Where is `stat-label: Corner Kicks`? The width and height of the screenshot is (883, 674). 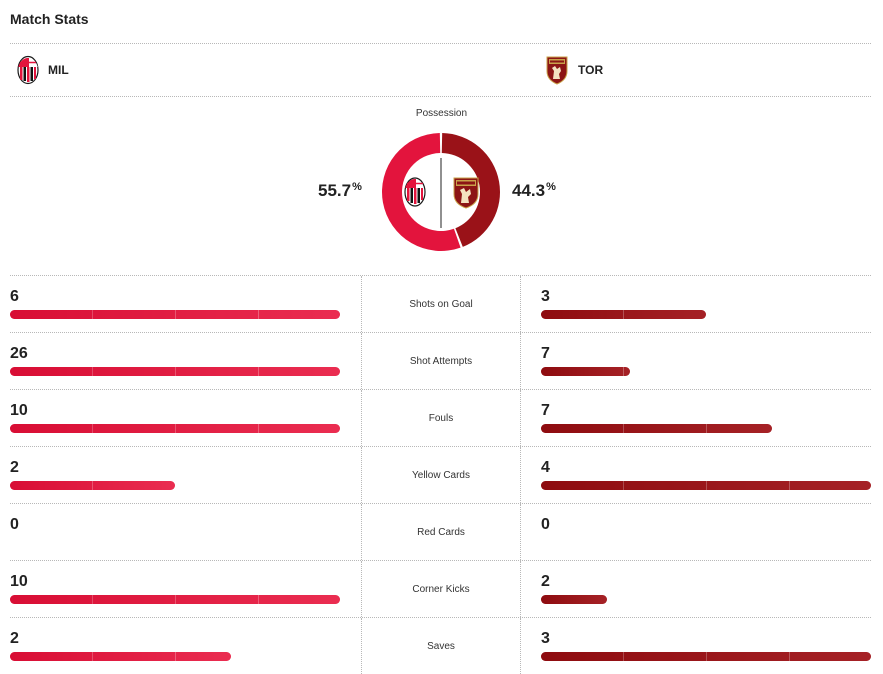
stat-label: Corner Kicks is located at coordinates (441, 589).